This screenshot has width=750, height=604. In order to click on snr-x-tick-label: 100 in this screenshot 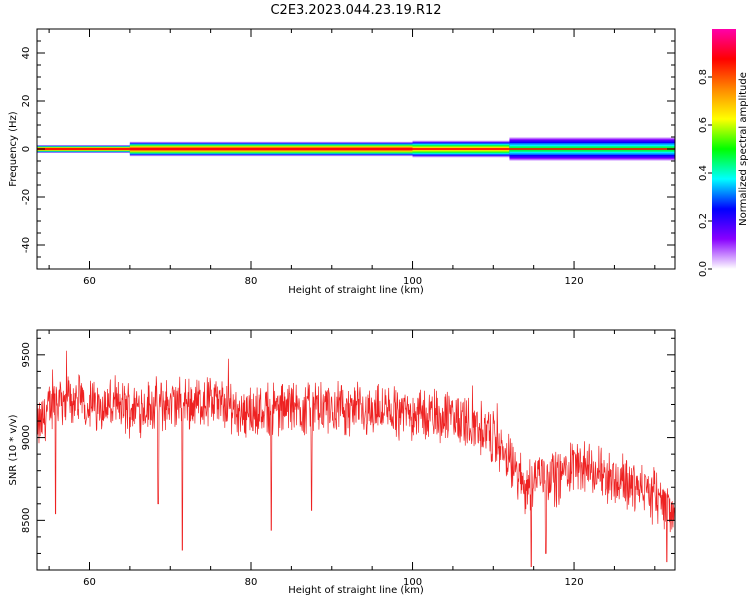, I will do `click(412, 582)`.